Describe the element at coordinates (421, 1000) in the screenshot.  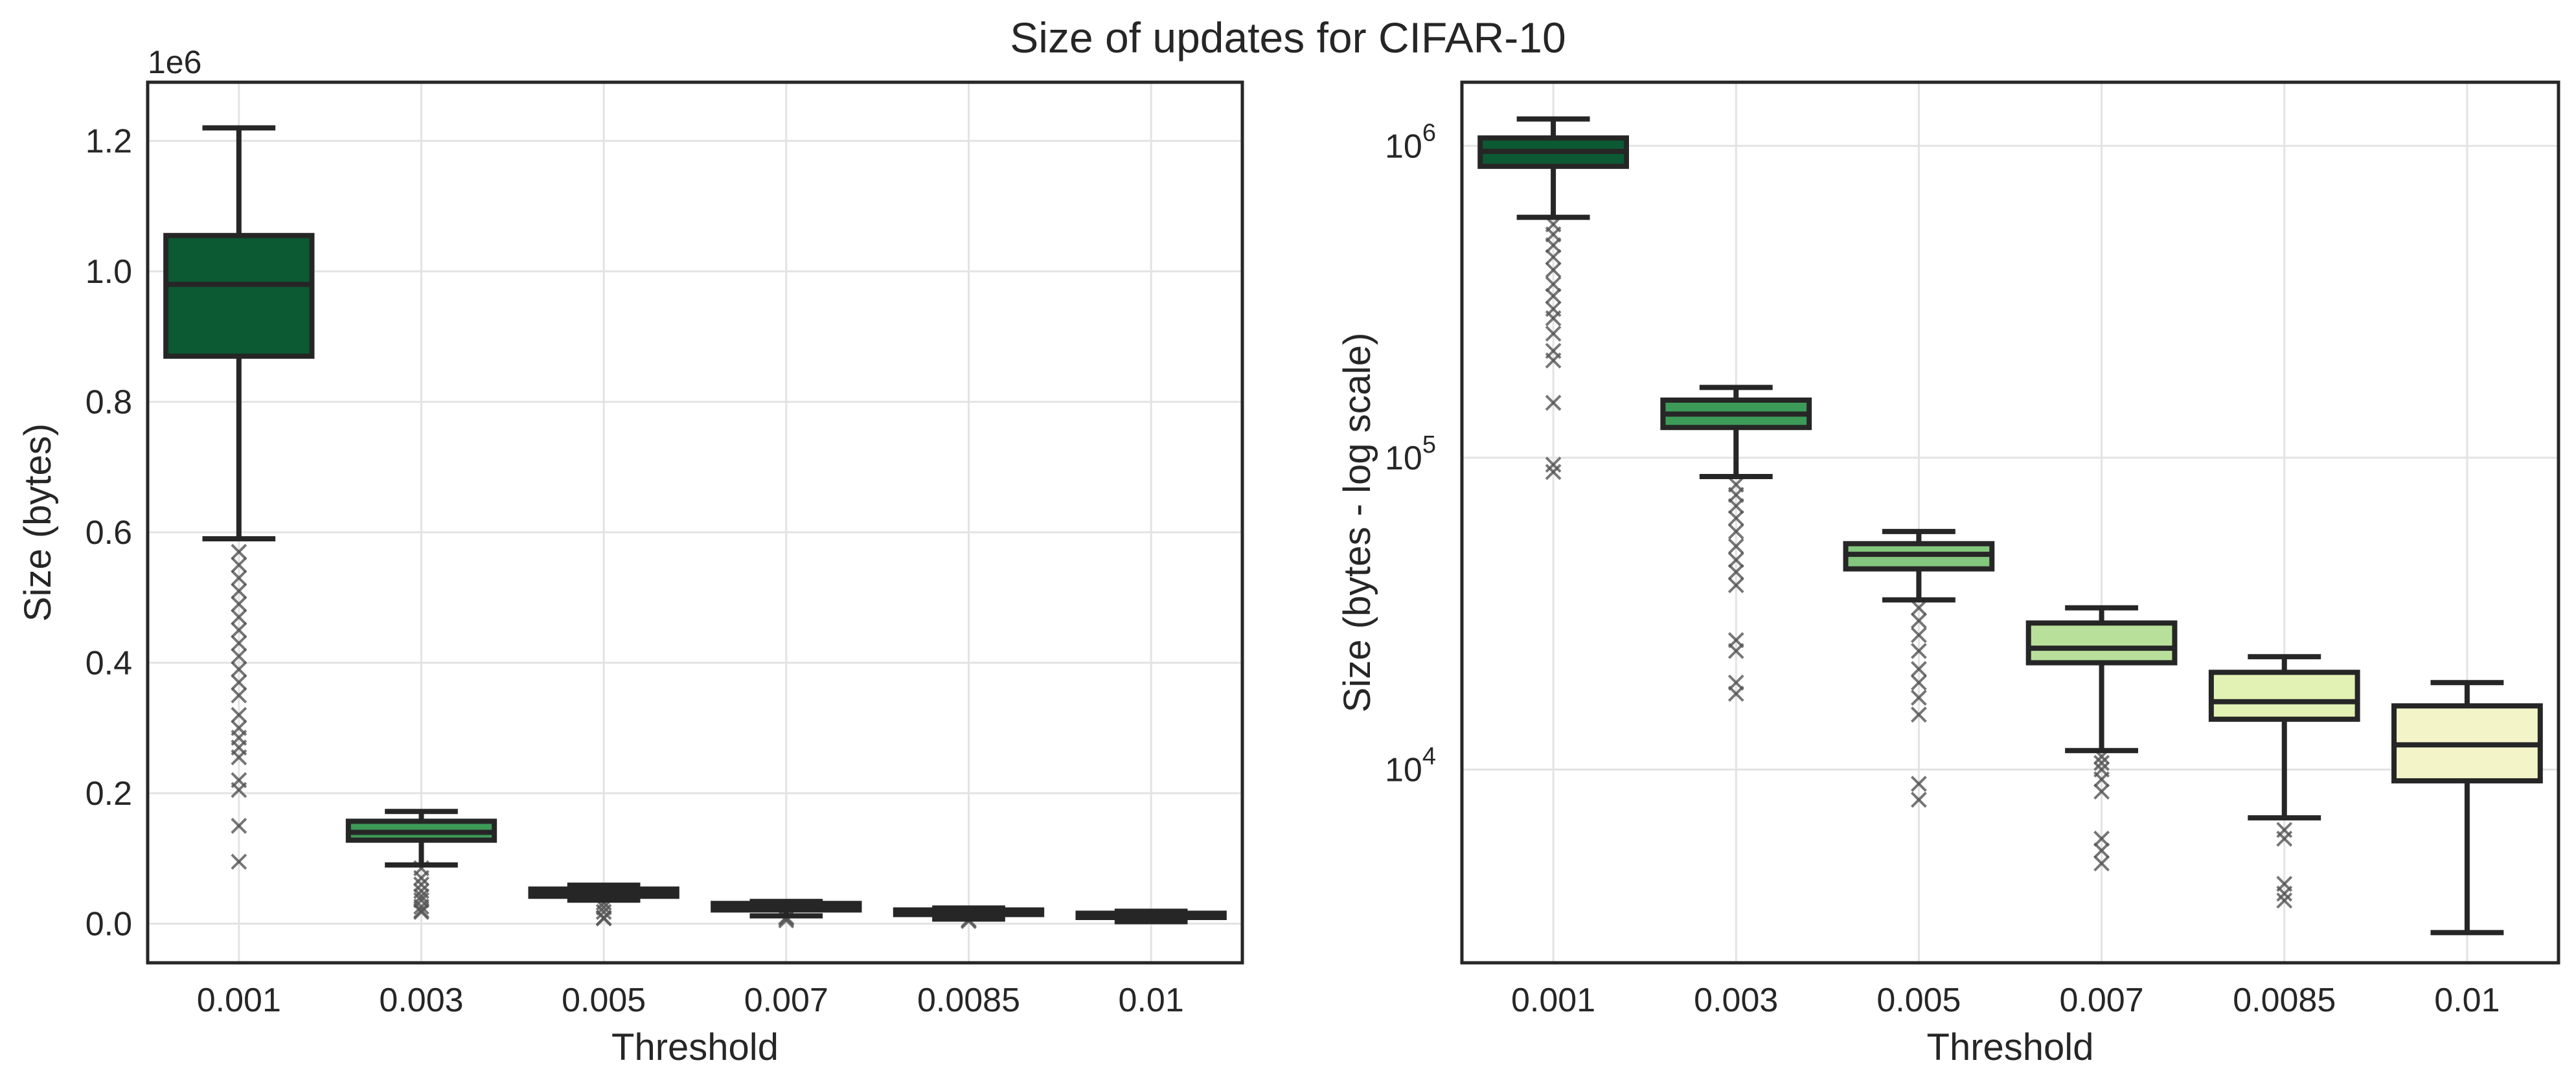
I see `x-tick-label: 0.003` at that location.